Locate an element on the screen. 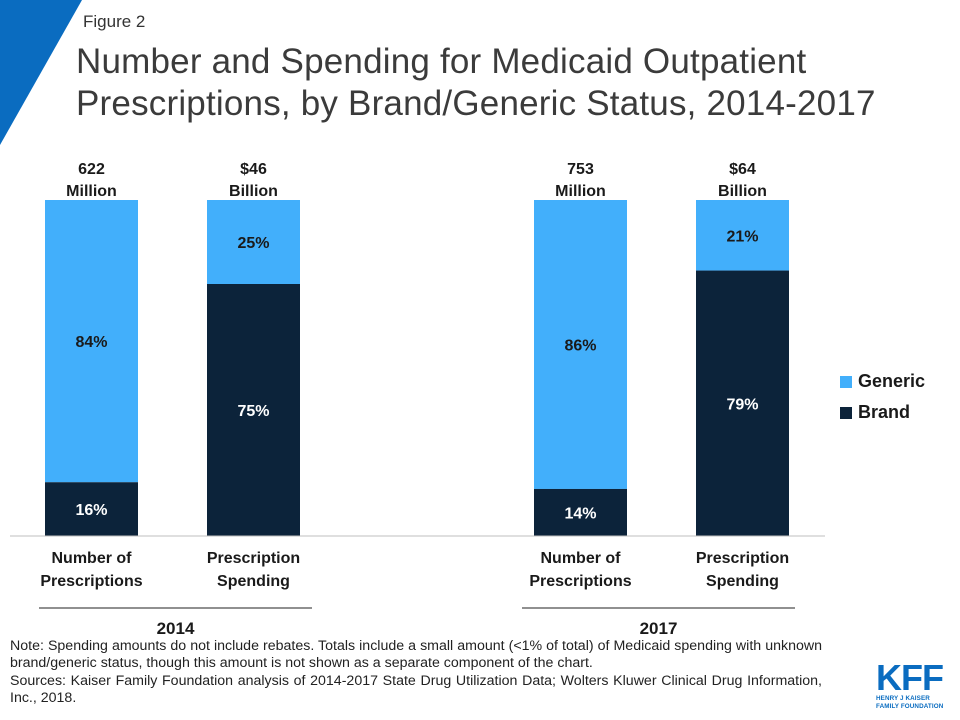 This screenshot has height=720, width=960. legend-item-generic: Generic is located at coordinates (882, 381).